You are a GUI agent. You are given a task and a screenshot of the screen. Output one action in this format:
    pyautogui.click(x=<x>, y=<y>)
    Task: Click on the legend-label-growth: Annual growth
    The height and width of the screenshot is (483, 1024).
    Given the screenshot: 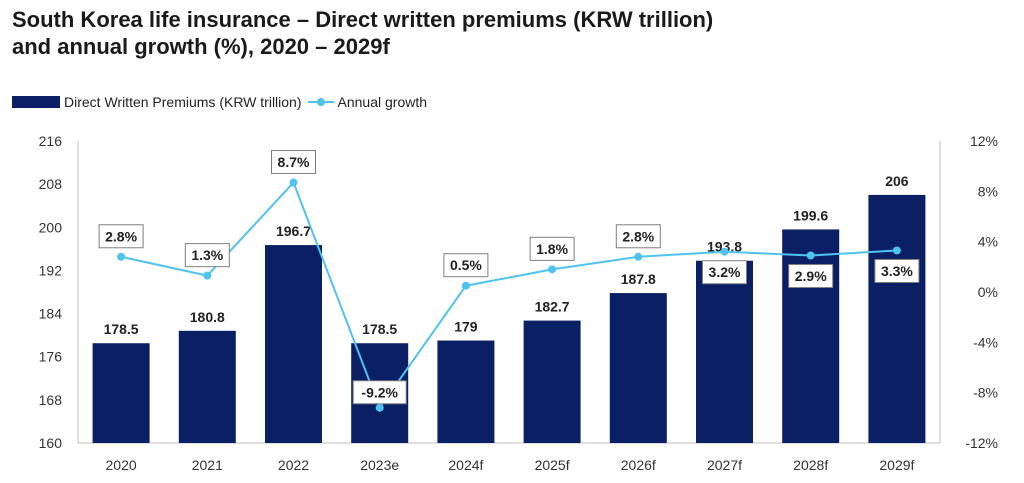 What is the action you would take?
    pyautogui.click(x=382, y=102)
    